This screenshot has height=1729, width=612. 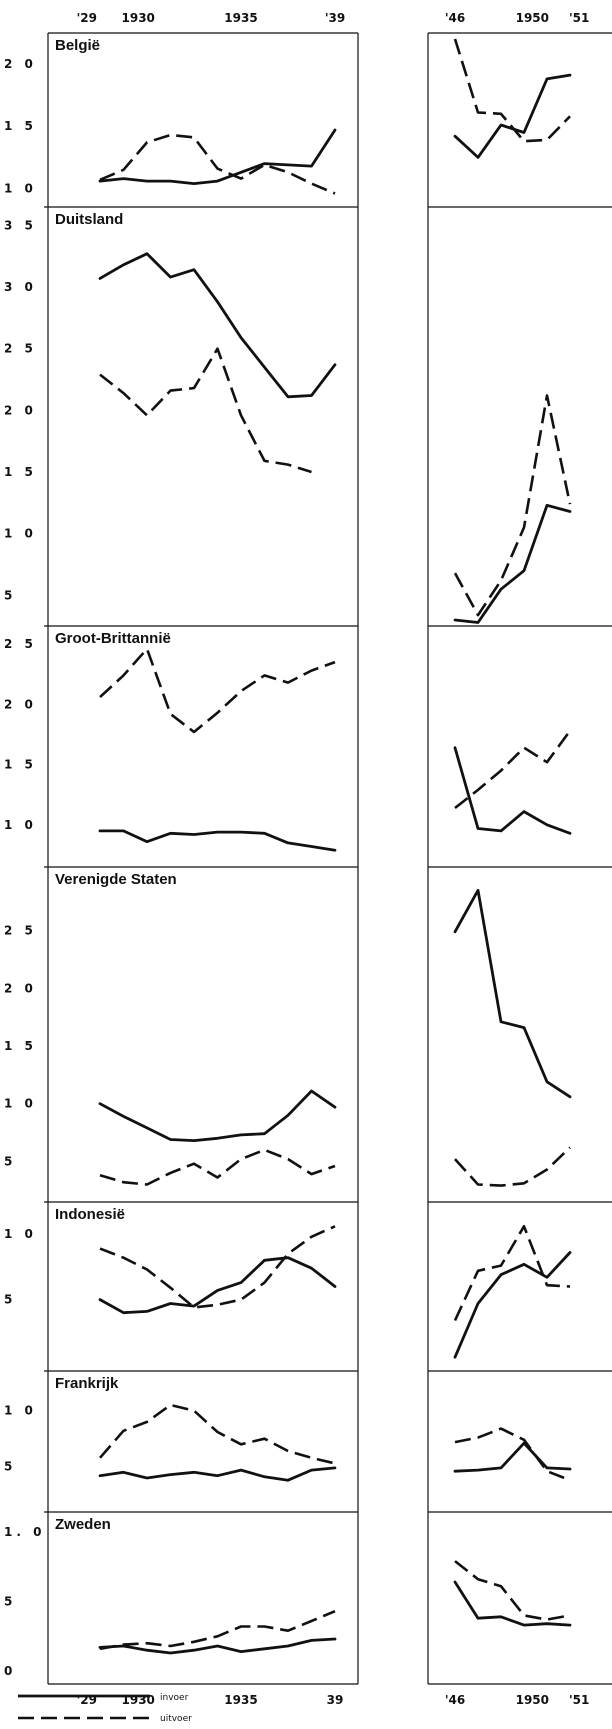 What do you see at coordinates (455, 18) in the screenshot?
I see `x-tick-label-top: '46` at bounding box center [455, 18].